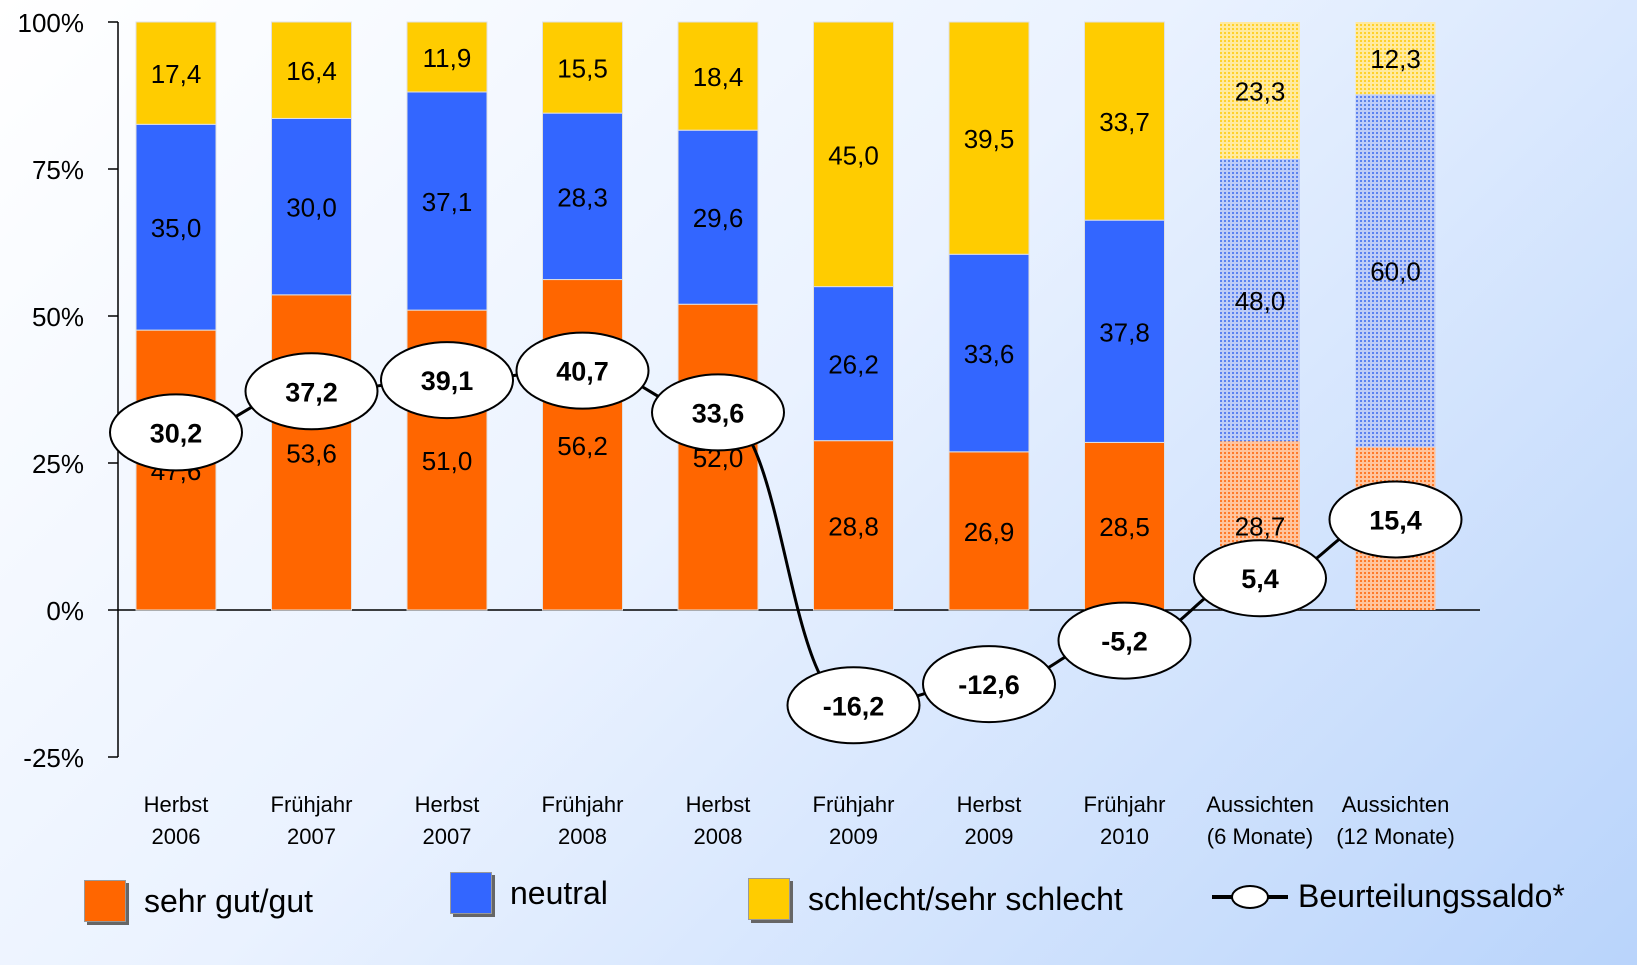 This screenshot has width=1637, height=965. I want to click on bar-value-label: 29,6, so click(718, 218).